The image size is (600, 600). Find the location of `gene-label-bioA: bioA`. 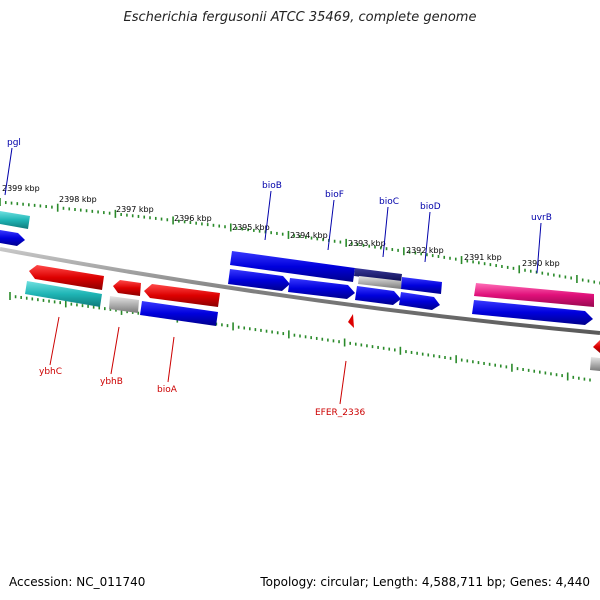

gene-label-bioA: bioA is located at coordinates (167, 390).